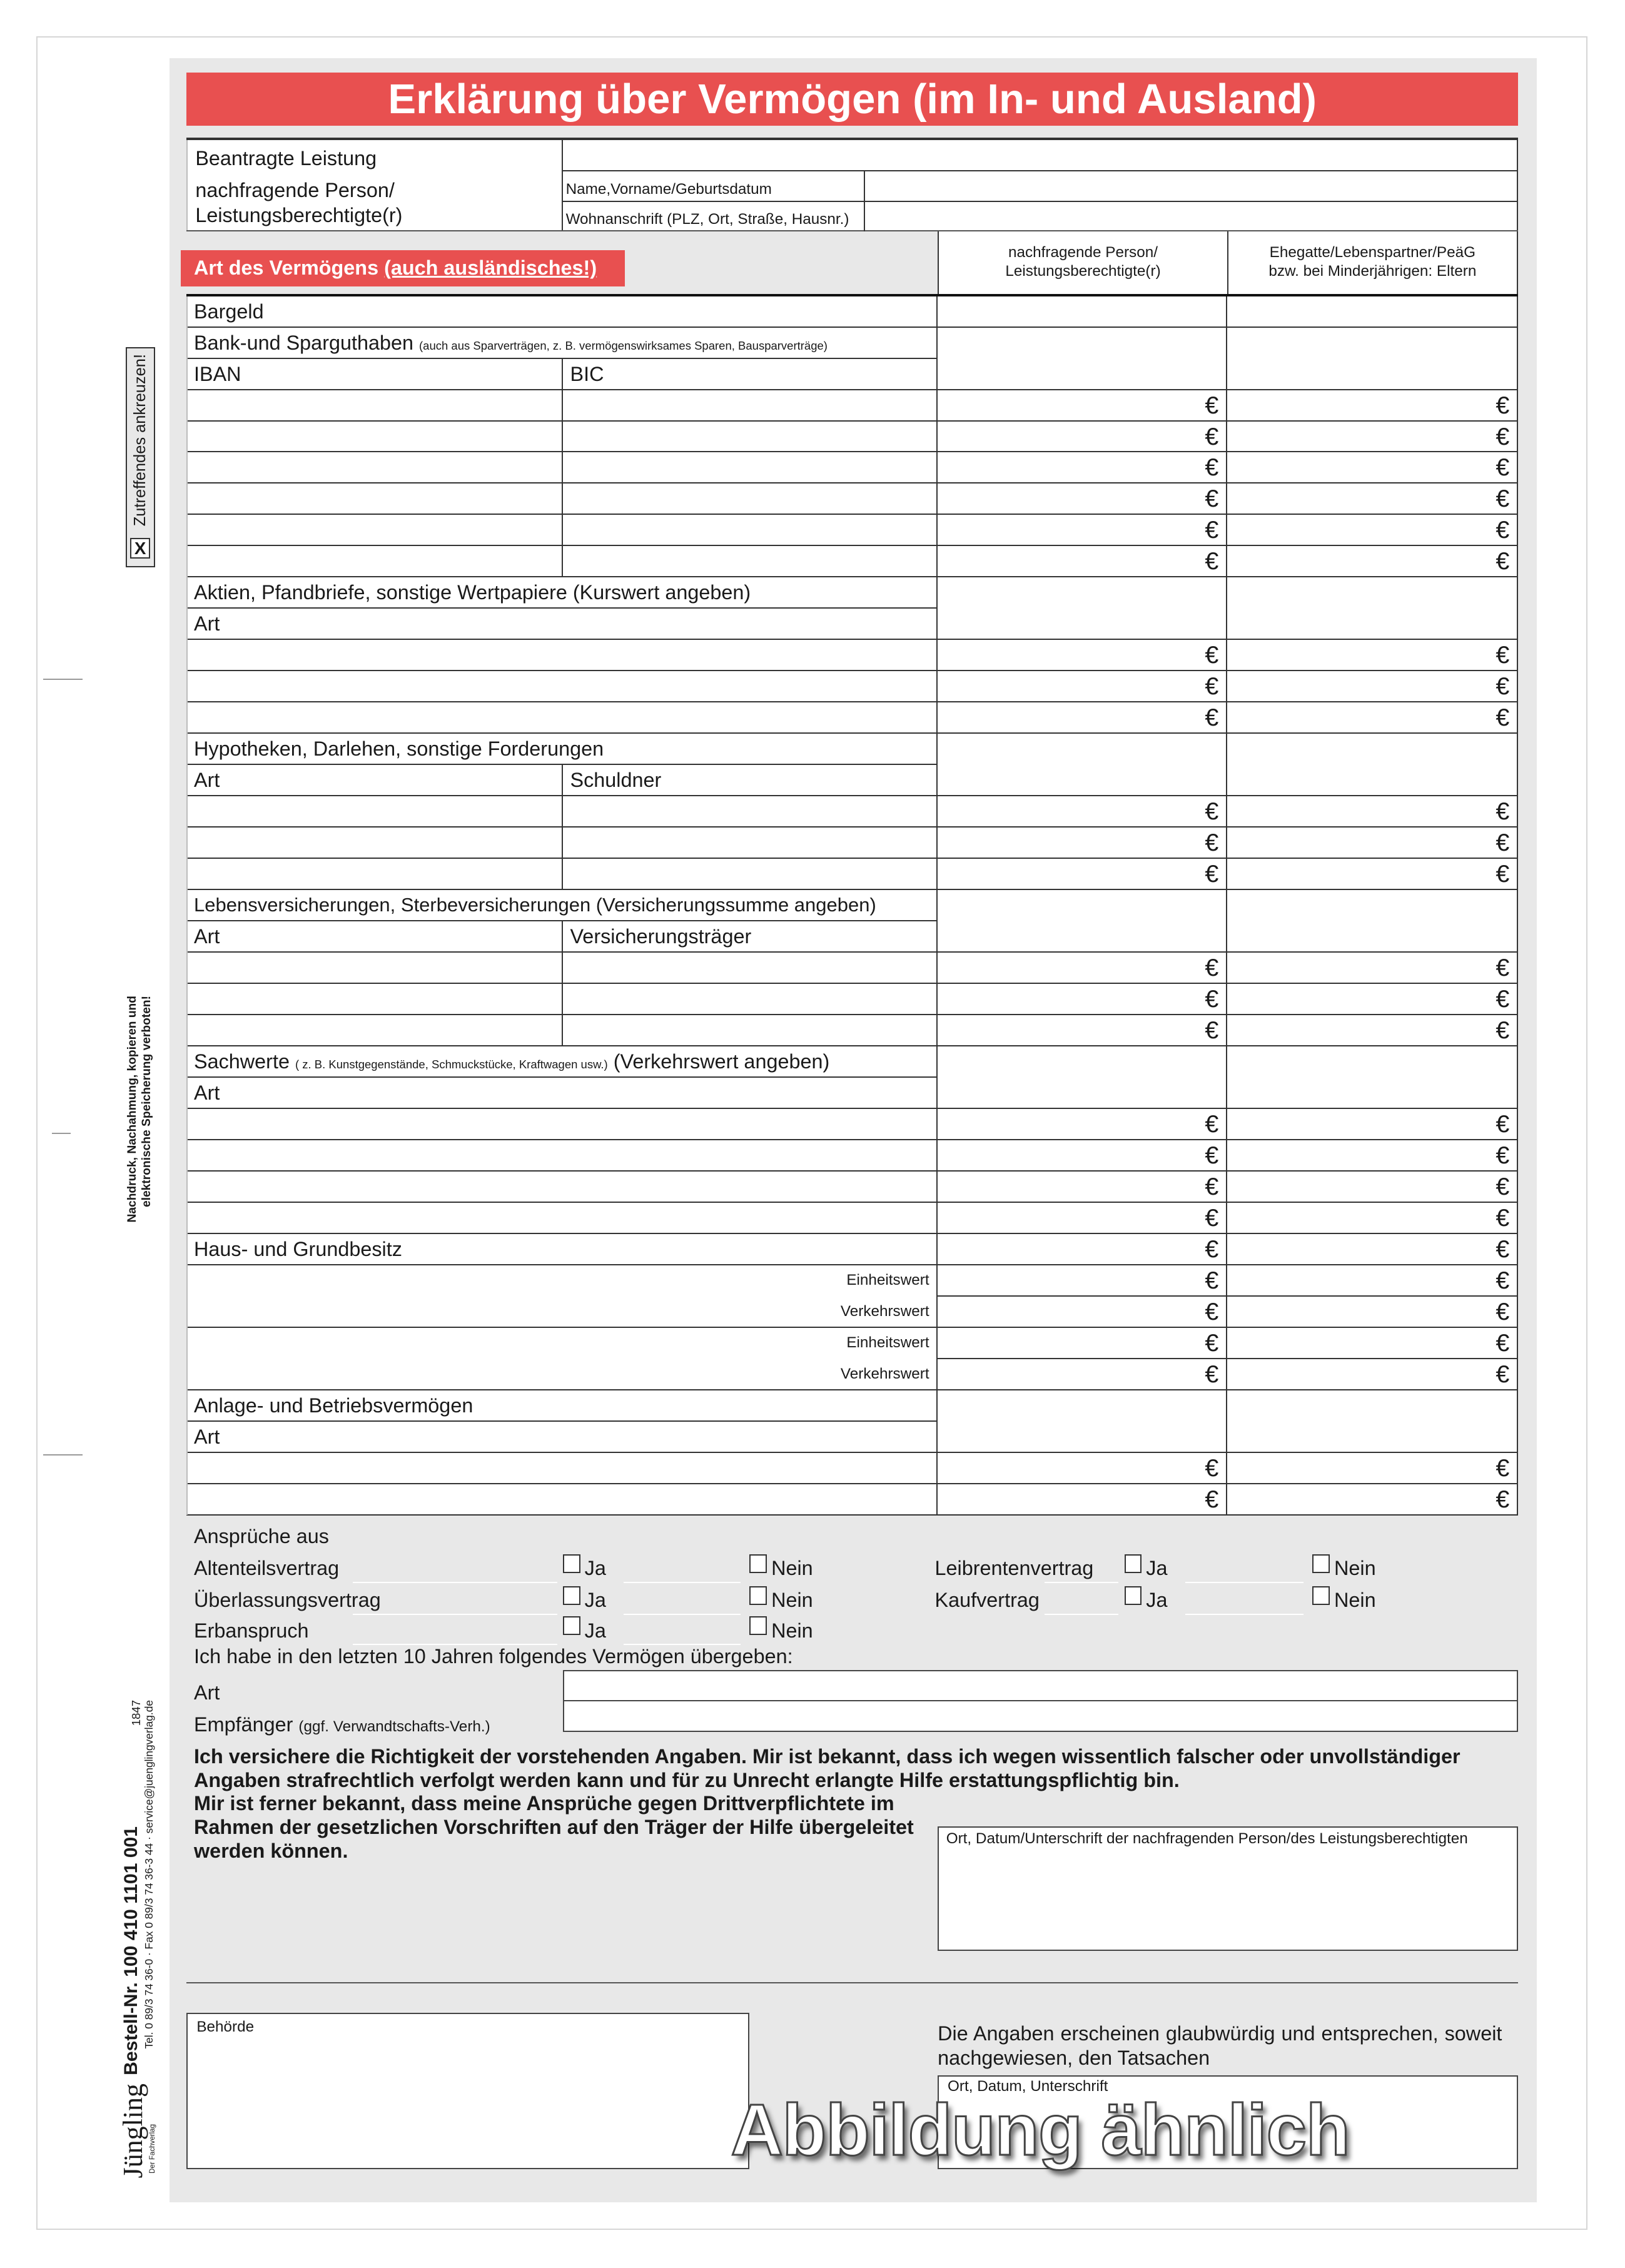 The height and width of the screenshot is (2268, 1625). What do you see at coordinates (1190, 216) in the screenshot?
I see `address-field` at bounding box center [1190, 216].